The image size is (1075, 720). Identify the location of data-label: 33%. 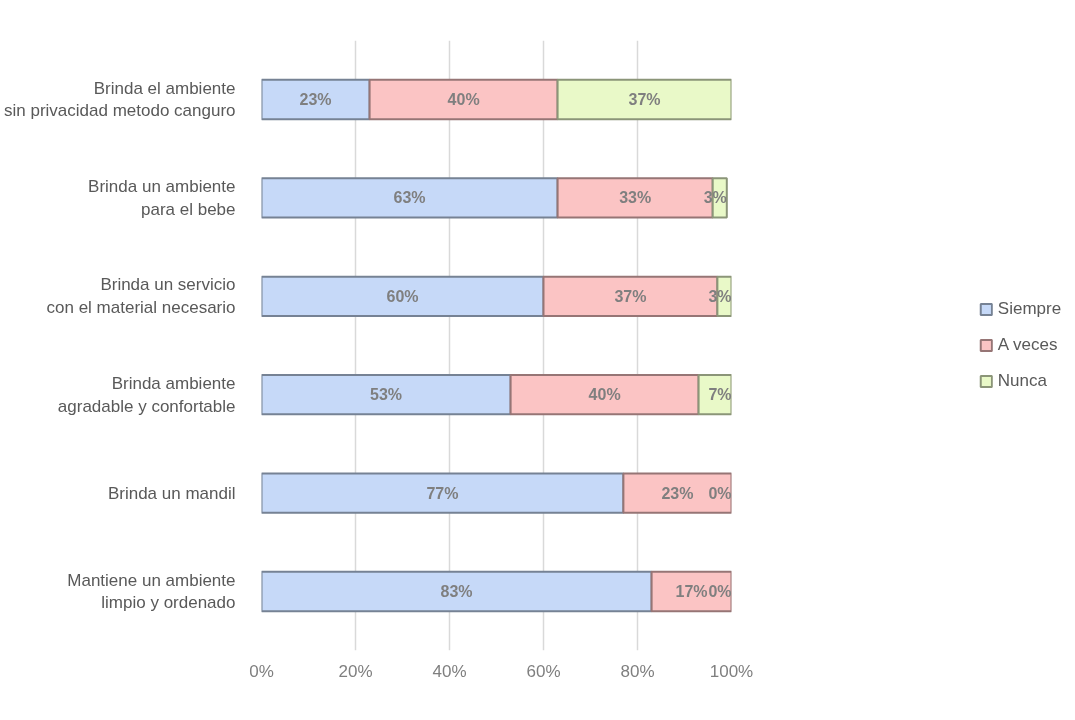
(635, 198).